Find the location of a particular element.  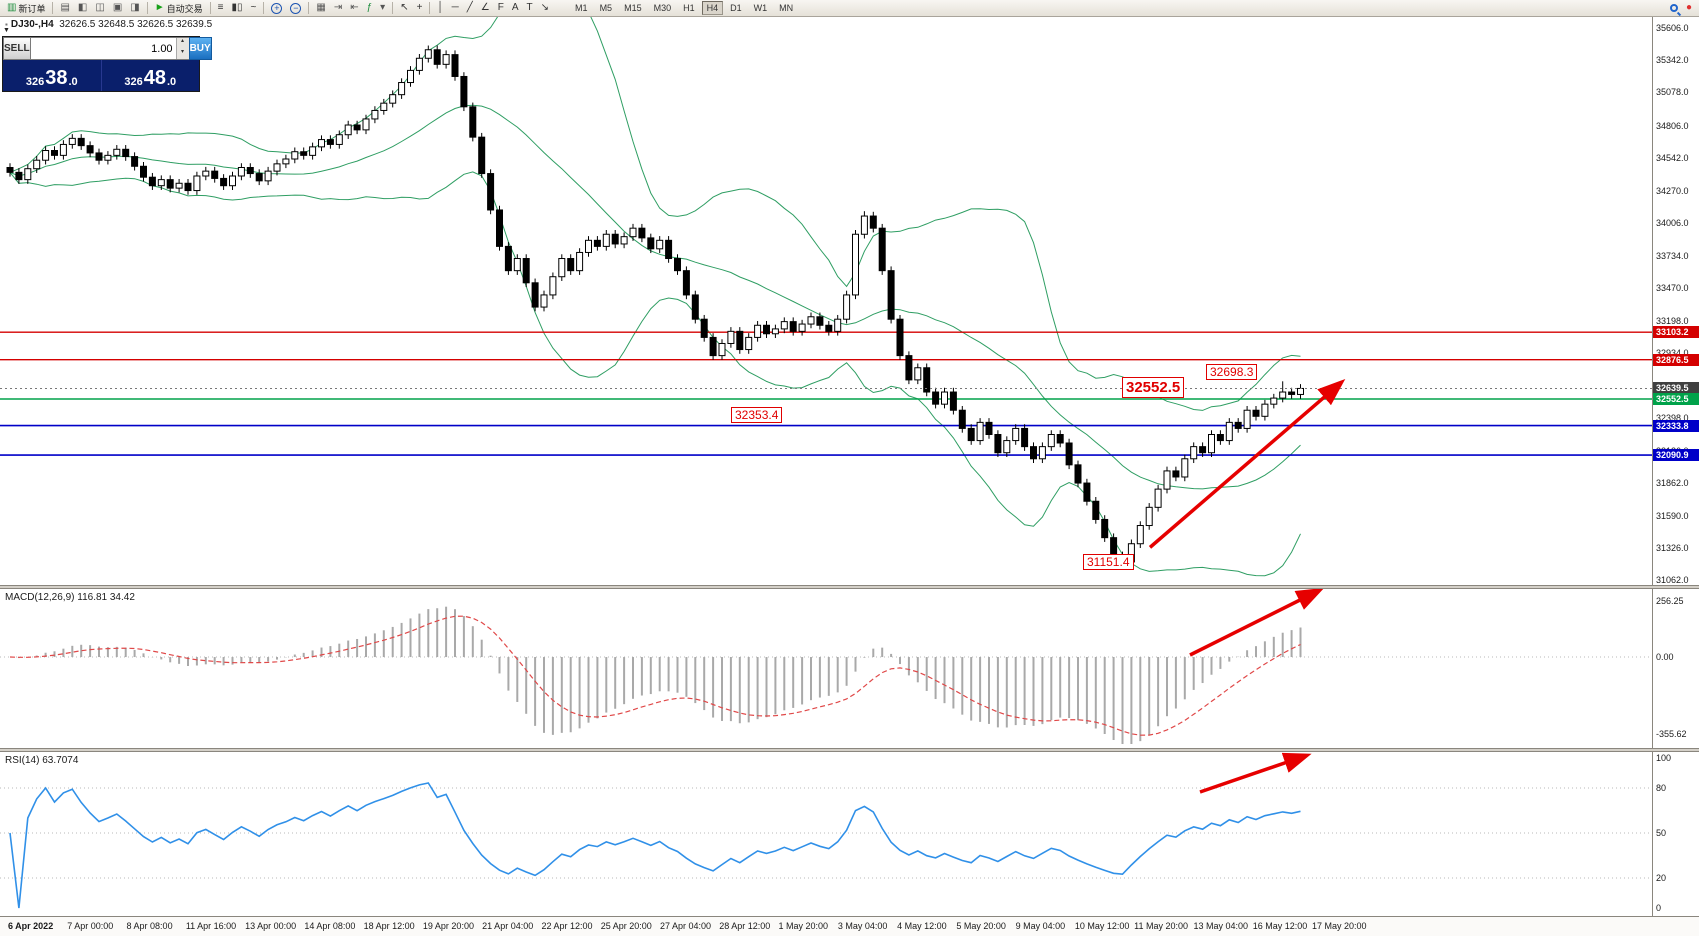

timeframe-w1-button: W1 is located at coordinates (761, 8).